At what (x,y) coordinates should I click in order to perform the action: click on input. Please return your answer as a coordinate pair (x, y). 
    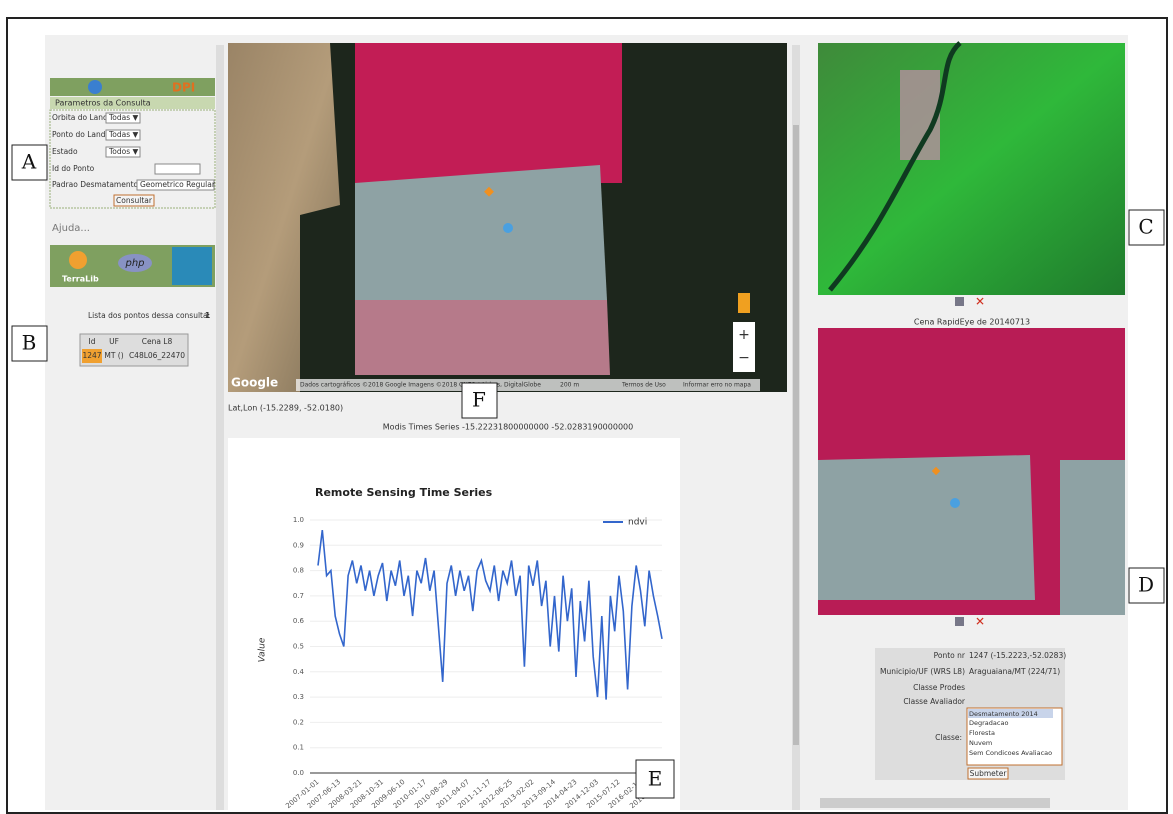
    Looking at the image, I should click on (177, 169).